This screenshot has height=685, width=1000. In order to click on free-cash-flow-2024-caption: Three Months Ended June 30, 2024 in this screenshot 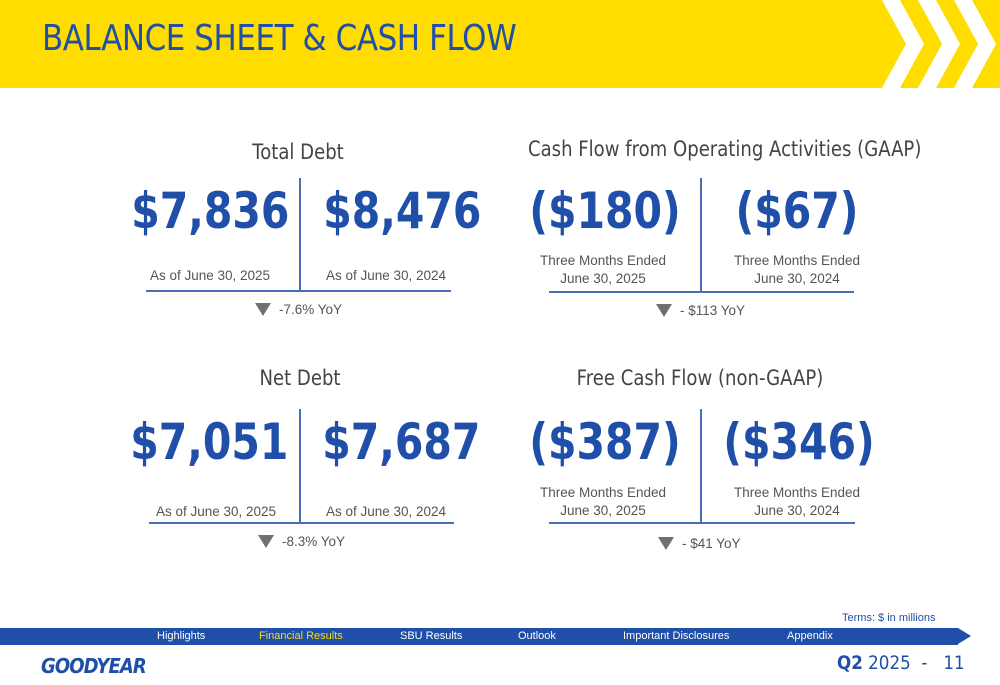, I will do `click(797, 502)`.